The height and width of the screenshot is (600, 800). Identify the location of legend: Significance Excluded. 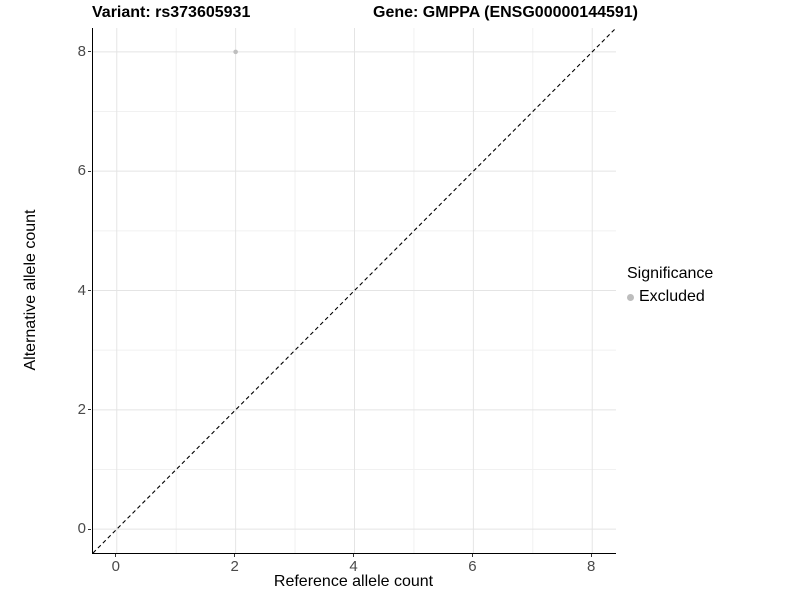
(670, 285).